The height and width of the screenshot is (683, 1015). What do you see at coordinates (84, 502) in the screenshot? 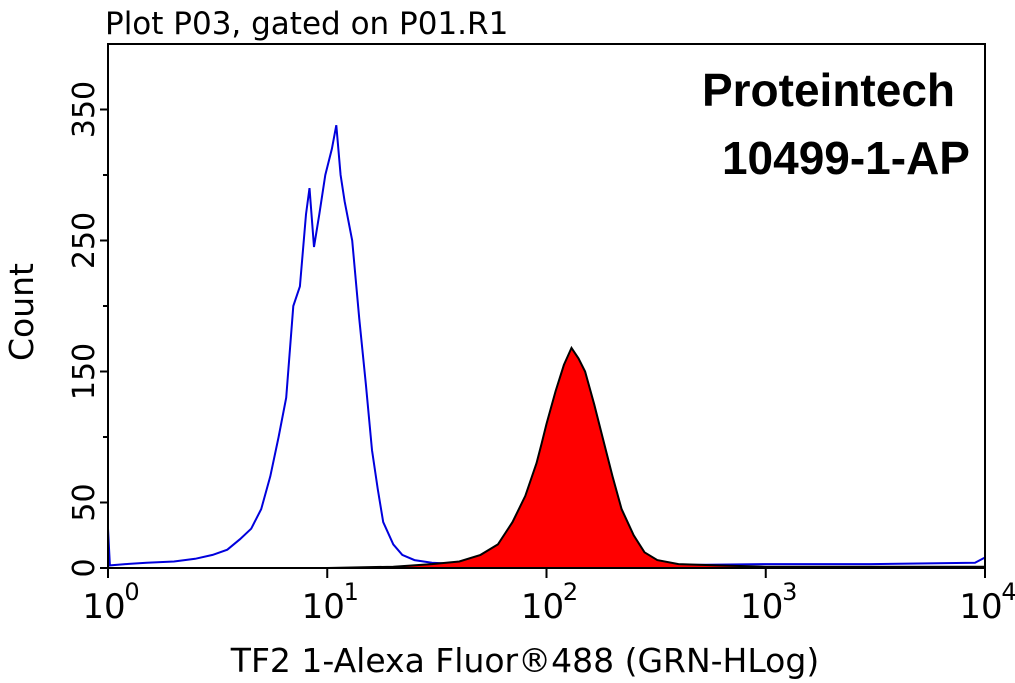
I see `y-tick-label: 50` at bounding box center [84, 502].